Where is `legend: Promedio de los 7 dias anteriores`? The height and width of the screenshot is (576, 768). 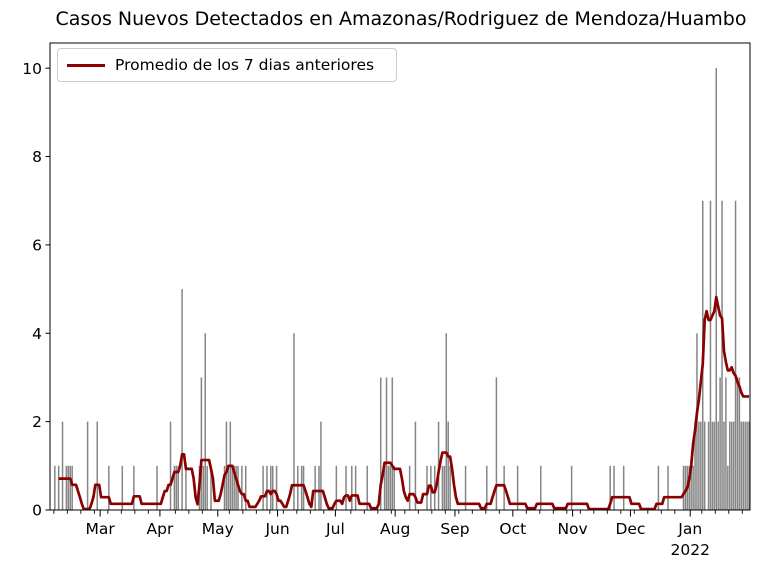
legend: Promedio de los 7 dias anteriores is located at coordinates (227, 65).